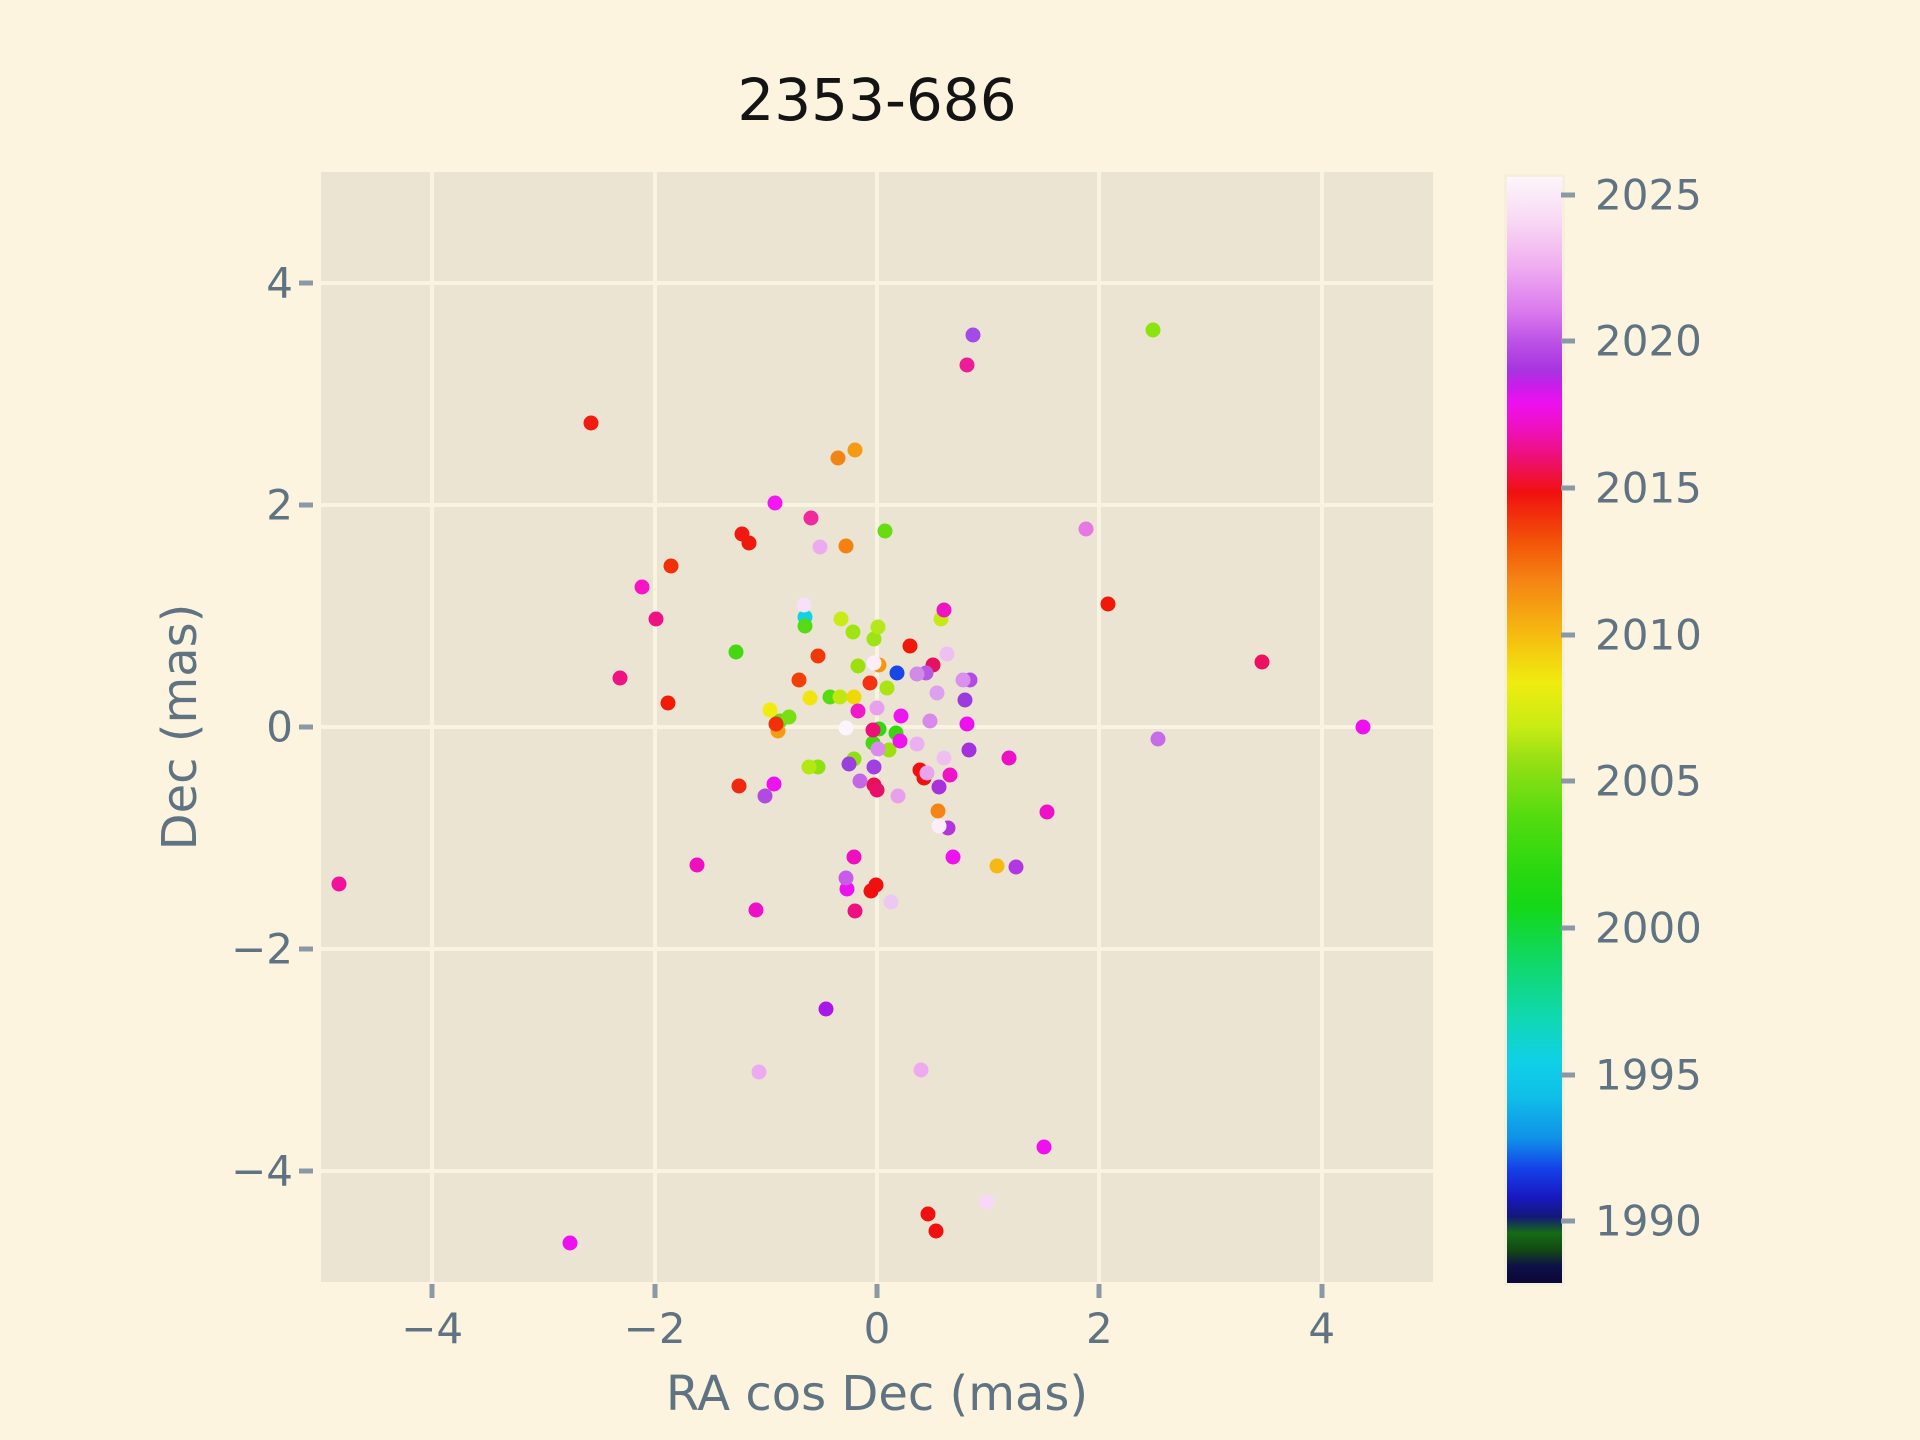 The image size is (1920, 1440). I want to click on x-tick-label: 2, so click(1099, 1328).